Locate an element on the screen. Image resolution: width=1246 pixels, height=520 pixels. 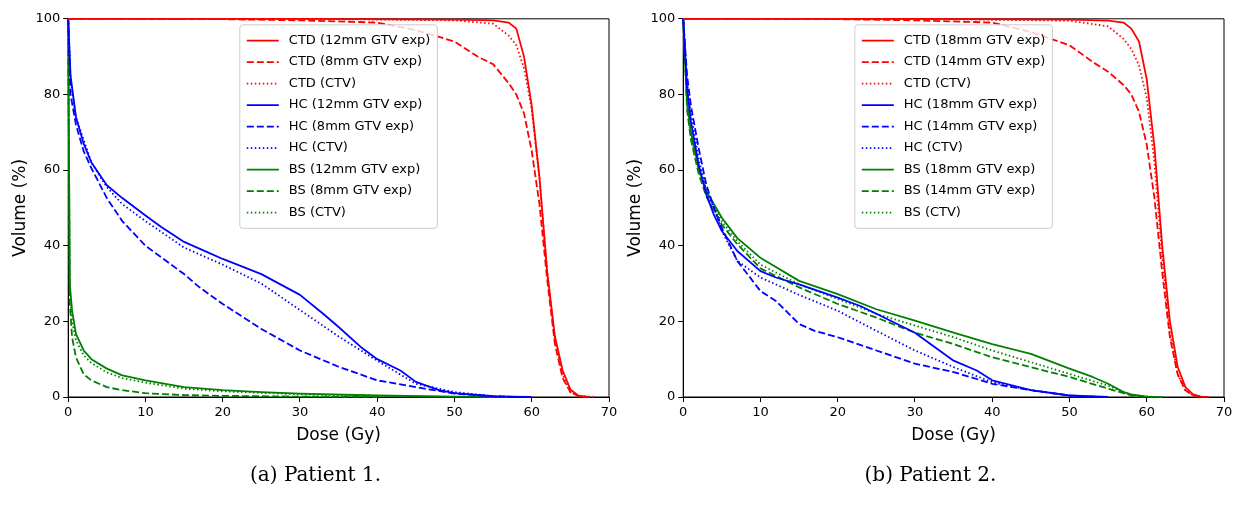
legend-label: BS (12mm GTV exp) is located at coordinates (354, 168).